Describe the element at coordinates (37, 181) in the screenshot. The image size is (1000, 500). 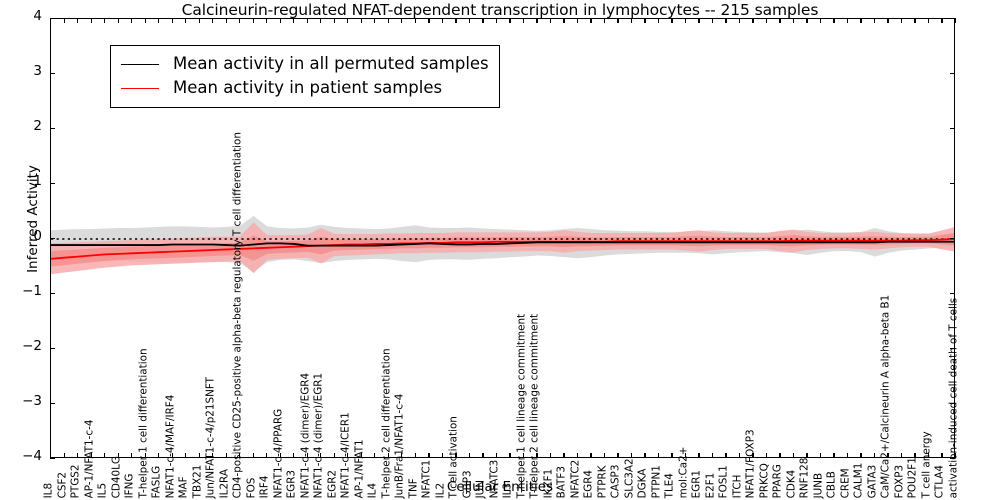
I see `y-tick-label: 1` at that location.